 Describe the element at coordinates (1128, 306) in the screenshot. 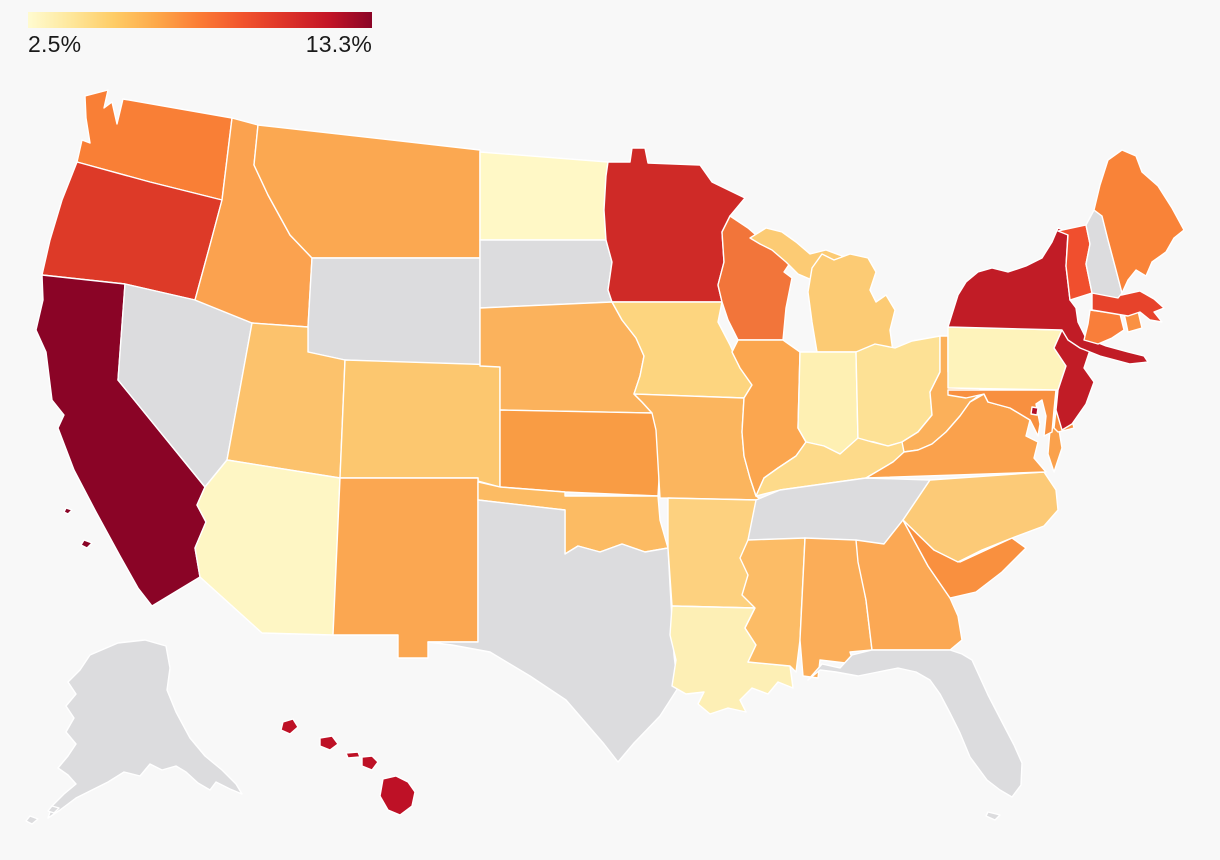

I see `state-massachusetts` at that location.